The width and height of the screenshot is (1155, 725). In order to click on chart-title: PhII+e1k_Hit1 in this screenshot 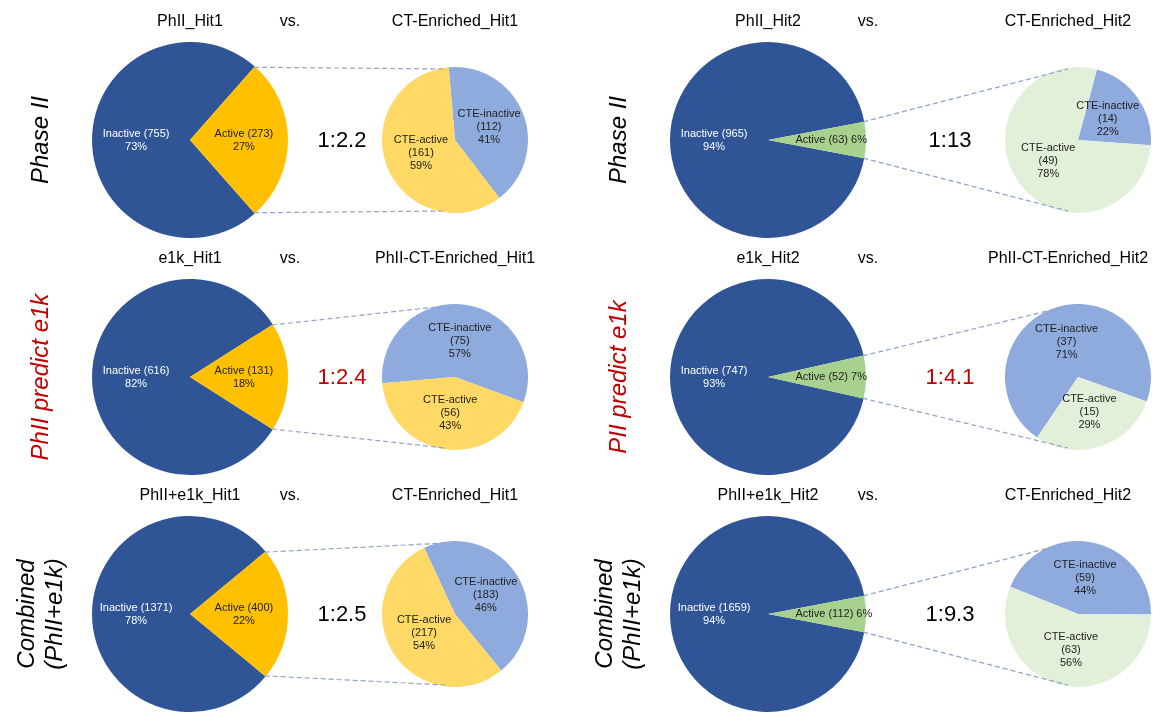, I will do `click(190, 495)`.